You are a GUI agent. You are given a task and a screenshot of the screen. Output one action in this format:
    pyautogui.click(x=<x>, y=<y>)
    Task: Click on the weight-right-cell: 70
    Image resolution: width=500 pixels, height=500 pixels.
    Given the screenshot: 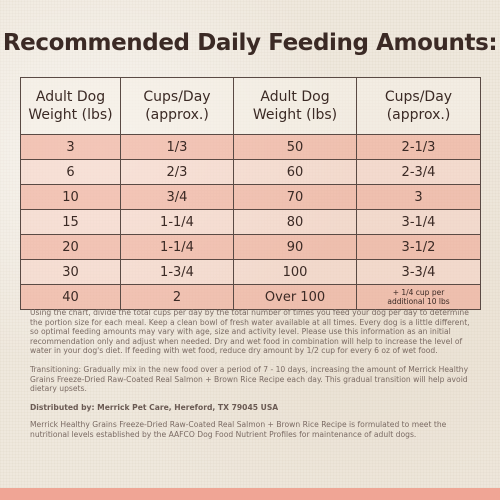 What is the action you would take?
    pyautogui.click(x=295, y=197)
    